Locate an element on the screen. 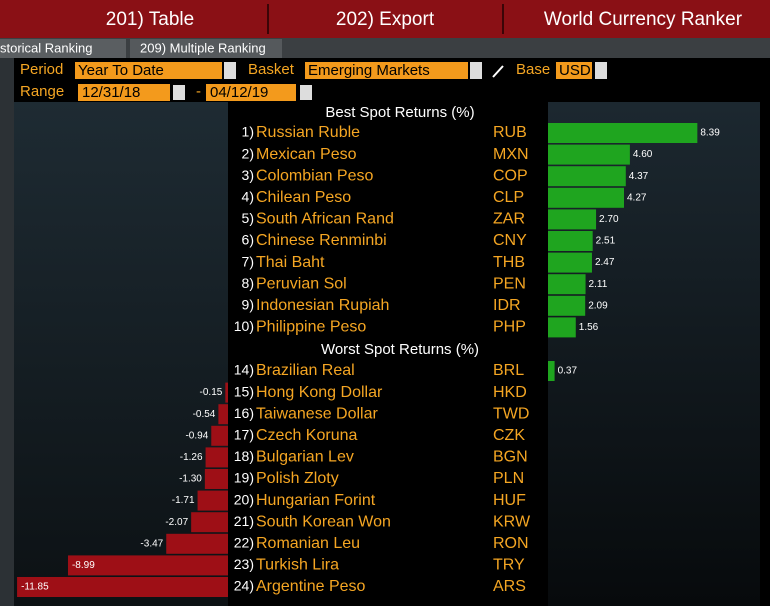  currency-name: Colombian Peso is located at coordinates (315, 175).